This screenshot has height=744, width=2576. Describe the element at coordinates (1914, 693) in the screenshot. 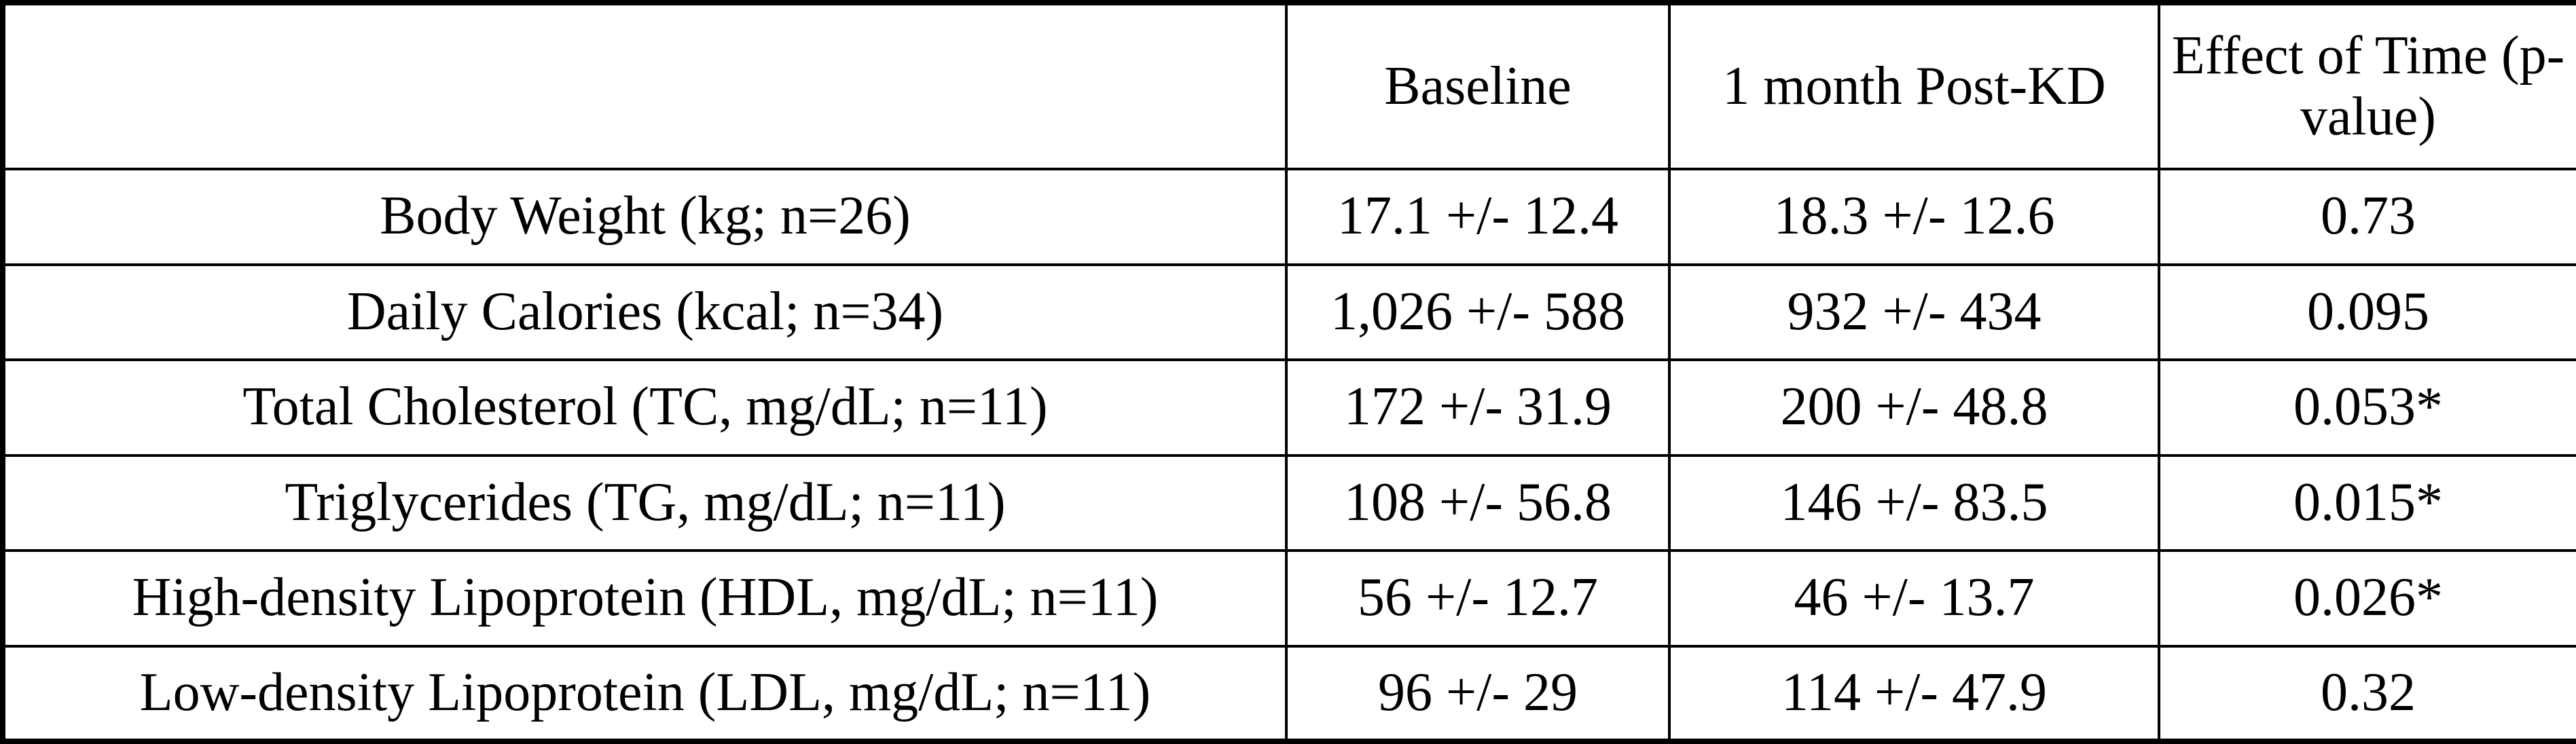

I see `table-cell: 114 +/- 47.9` at that location.